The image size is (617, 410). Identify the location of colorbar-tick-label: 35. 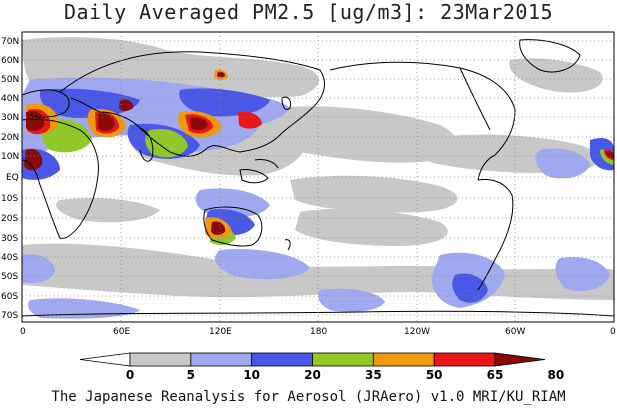
(373, 375).